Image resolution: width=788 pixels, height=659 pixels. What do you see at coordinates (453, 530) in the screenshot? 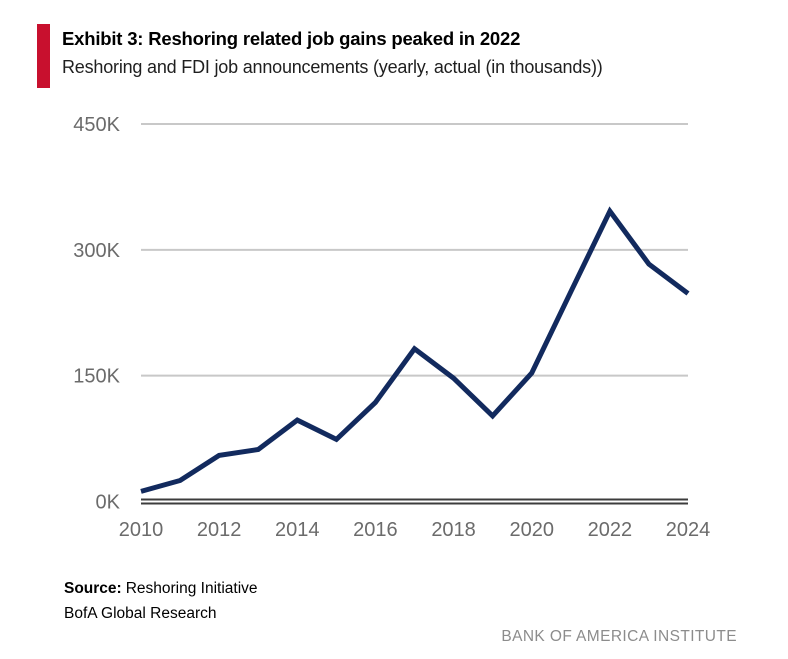
I see `x-axis-tick-label: 2018` at bounding box center [453, 530].